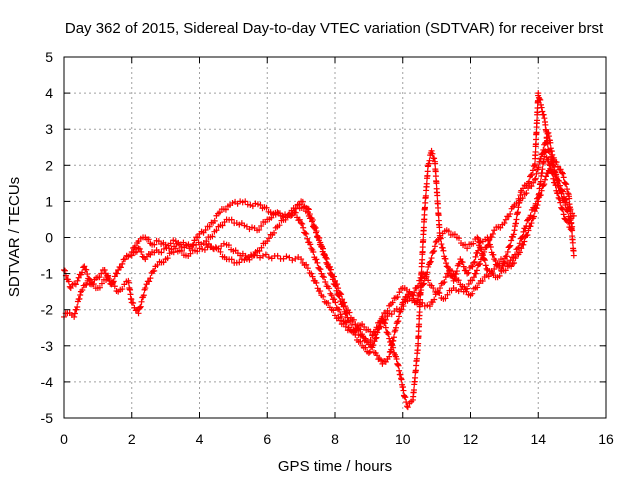 This screenshot has height=480, width=640. What do you see at coordinates (64, 439) in the screenshot?
I see `x-tick-label: 0` at bounding box center [64, 439].